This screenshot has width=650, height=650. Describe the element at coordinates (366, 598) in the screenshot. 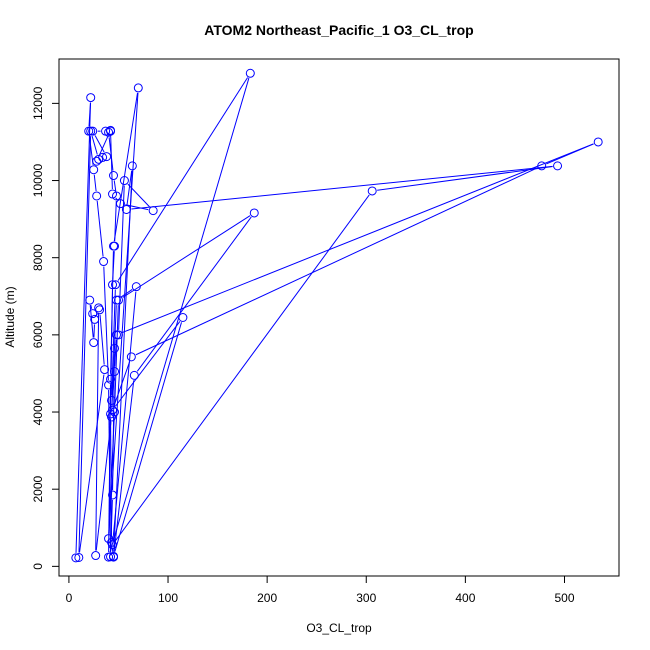

I see `x-tick-label: 300` at that location.